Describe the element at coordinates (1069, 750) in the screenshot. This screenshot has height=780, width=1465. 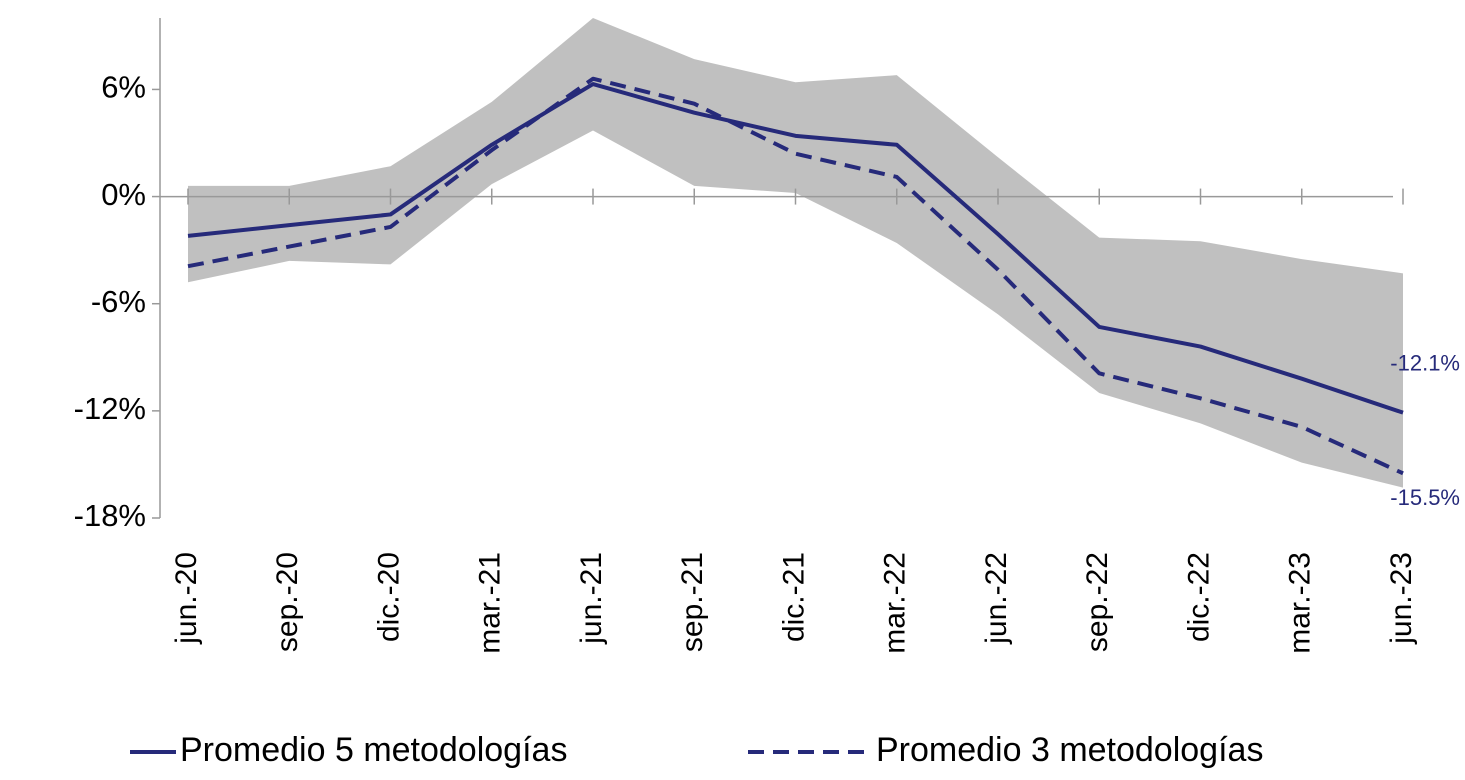
I see `legend-label: Promedio 3 metodologías` at that location.